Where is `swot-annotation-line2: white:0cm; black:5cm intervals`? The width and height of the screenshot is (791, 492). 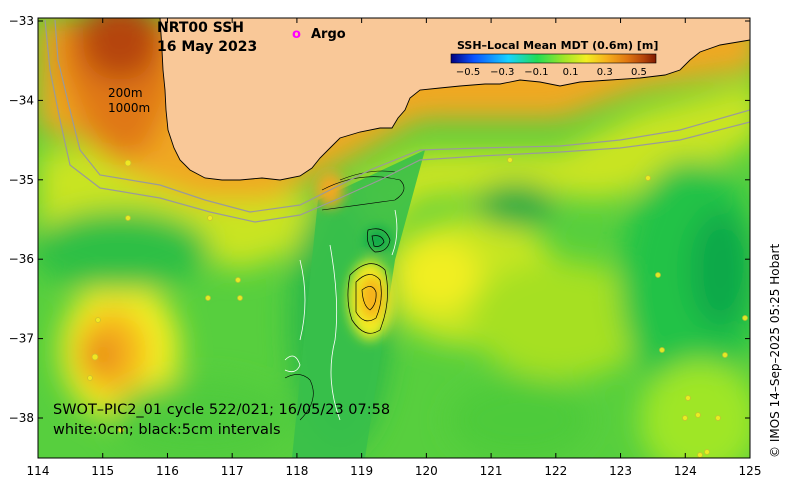 swot-annotation-line2: white:0cm; black:5cm intervals is located at coordinates (167, 430).